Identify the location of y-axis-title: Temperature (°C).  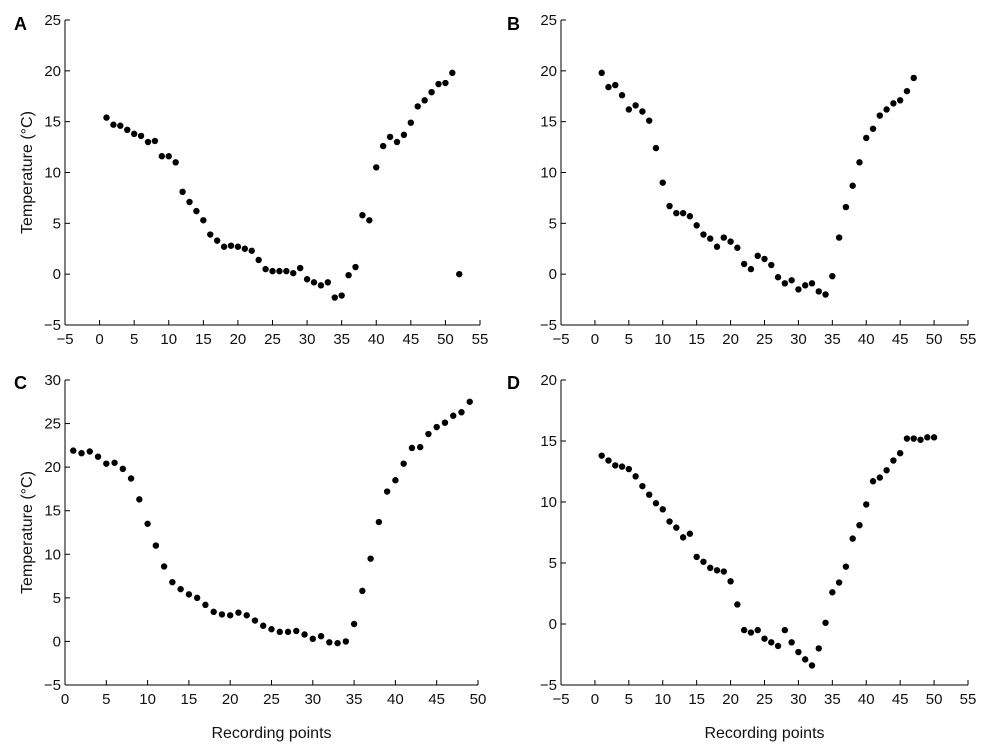
(27, 172).